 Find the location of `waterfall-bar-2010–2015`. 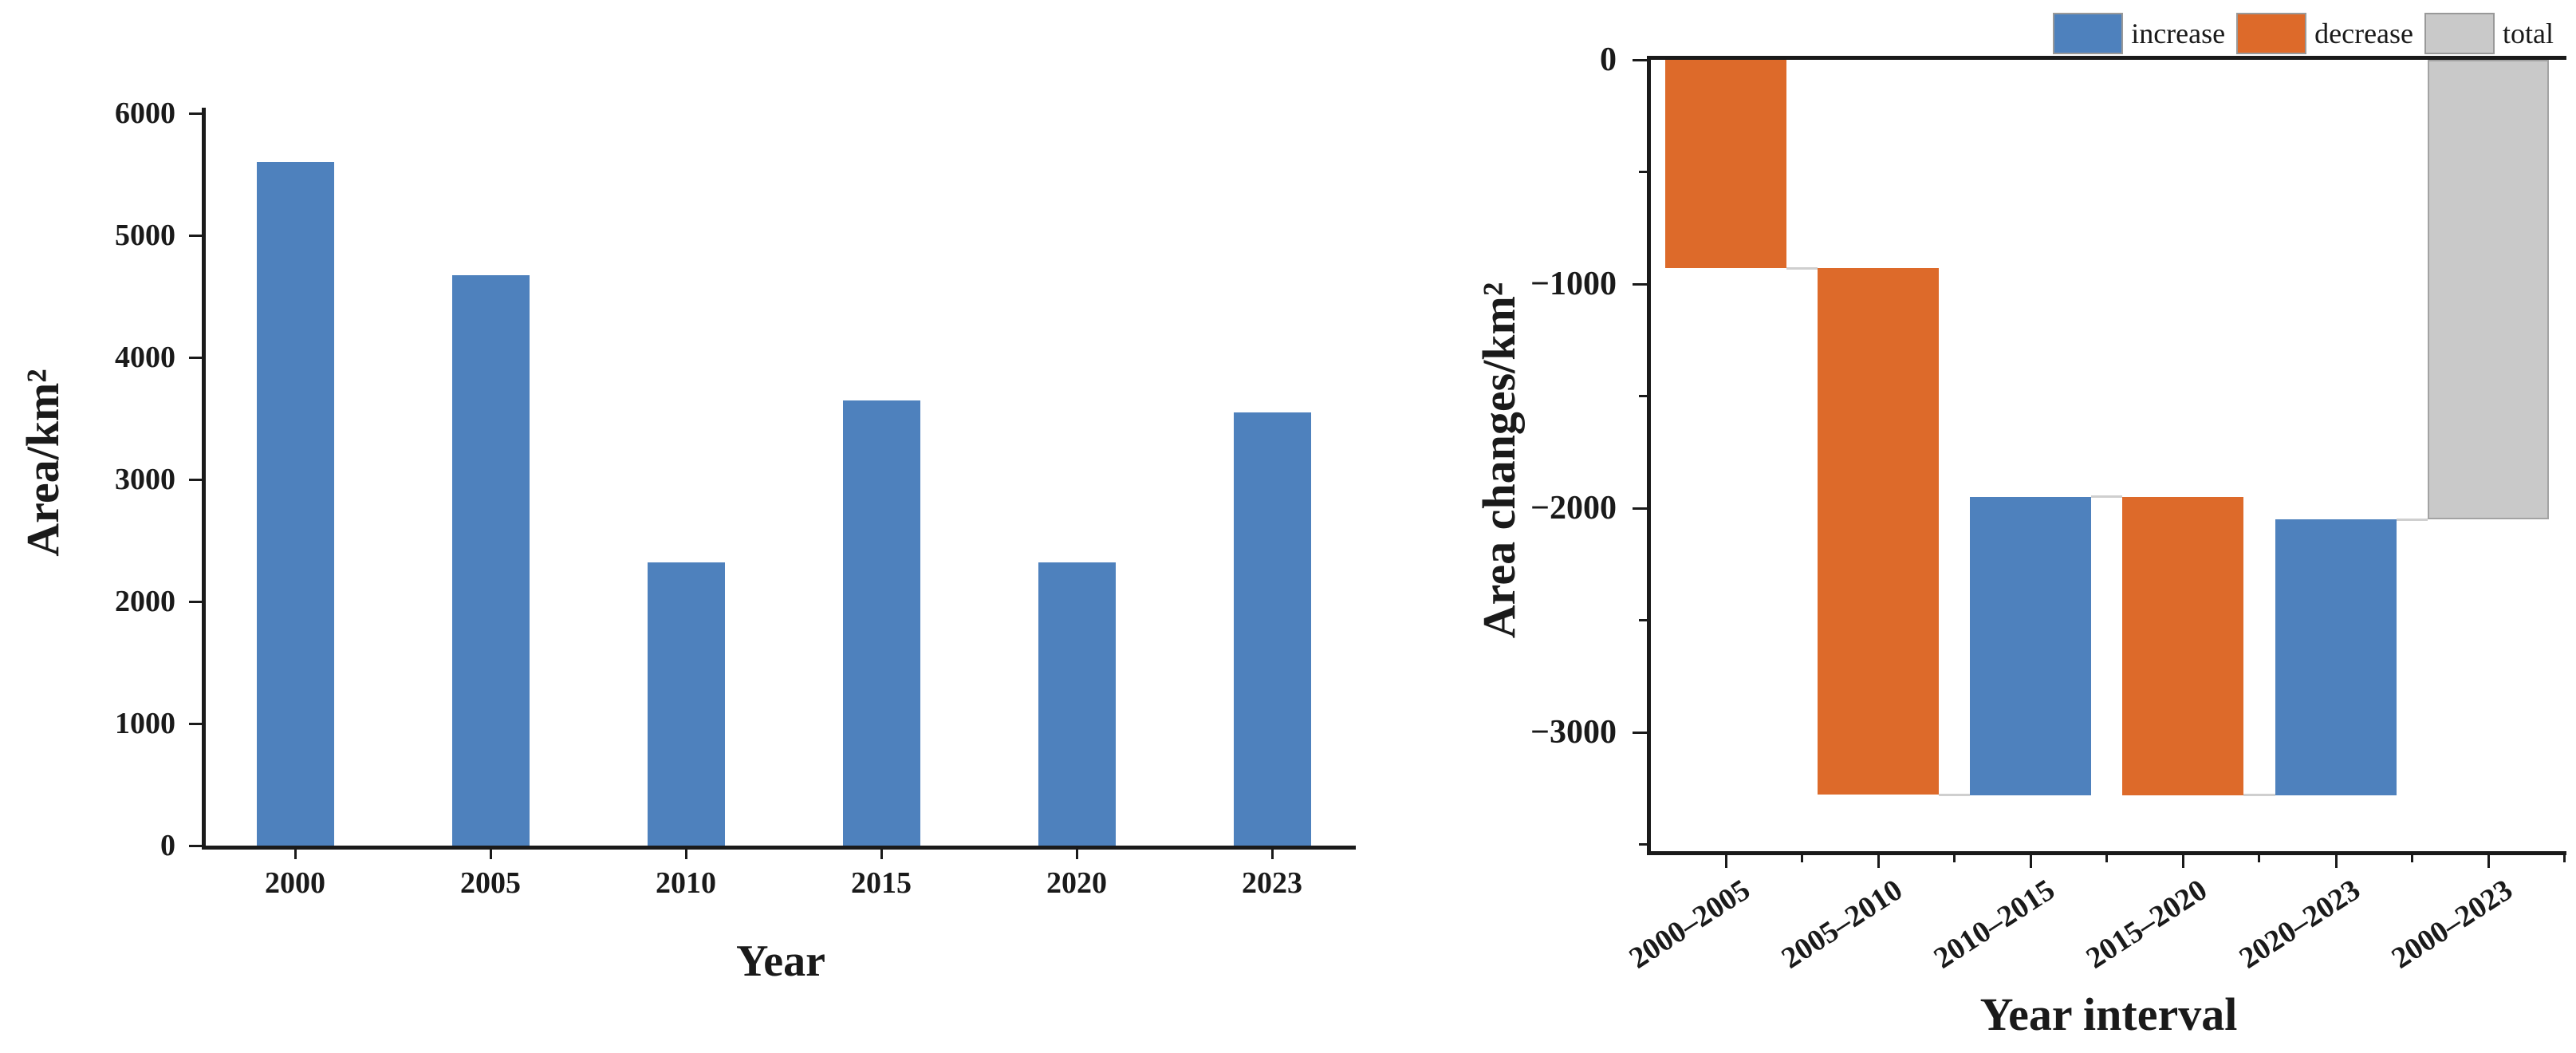

waterfall-bar-2010–2015 is located at coordinates (2030, 646).